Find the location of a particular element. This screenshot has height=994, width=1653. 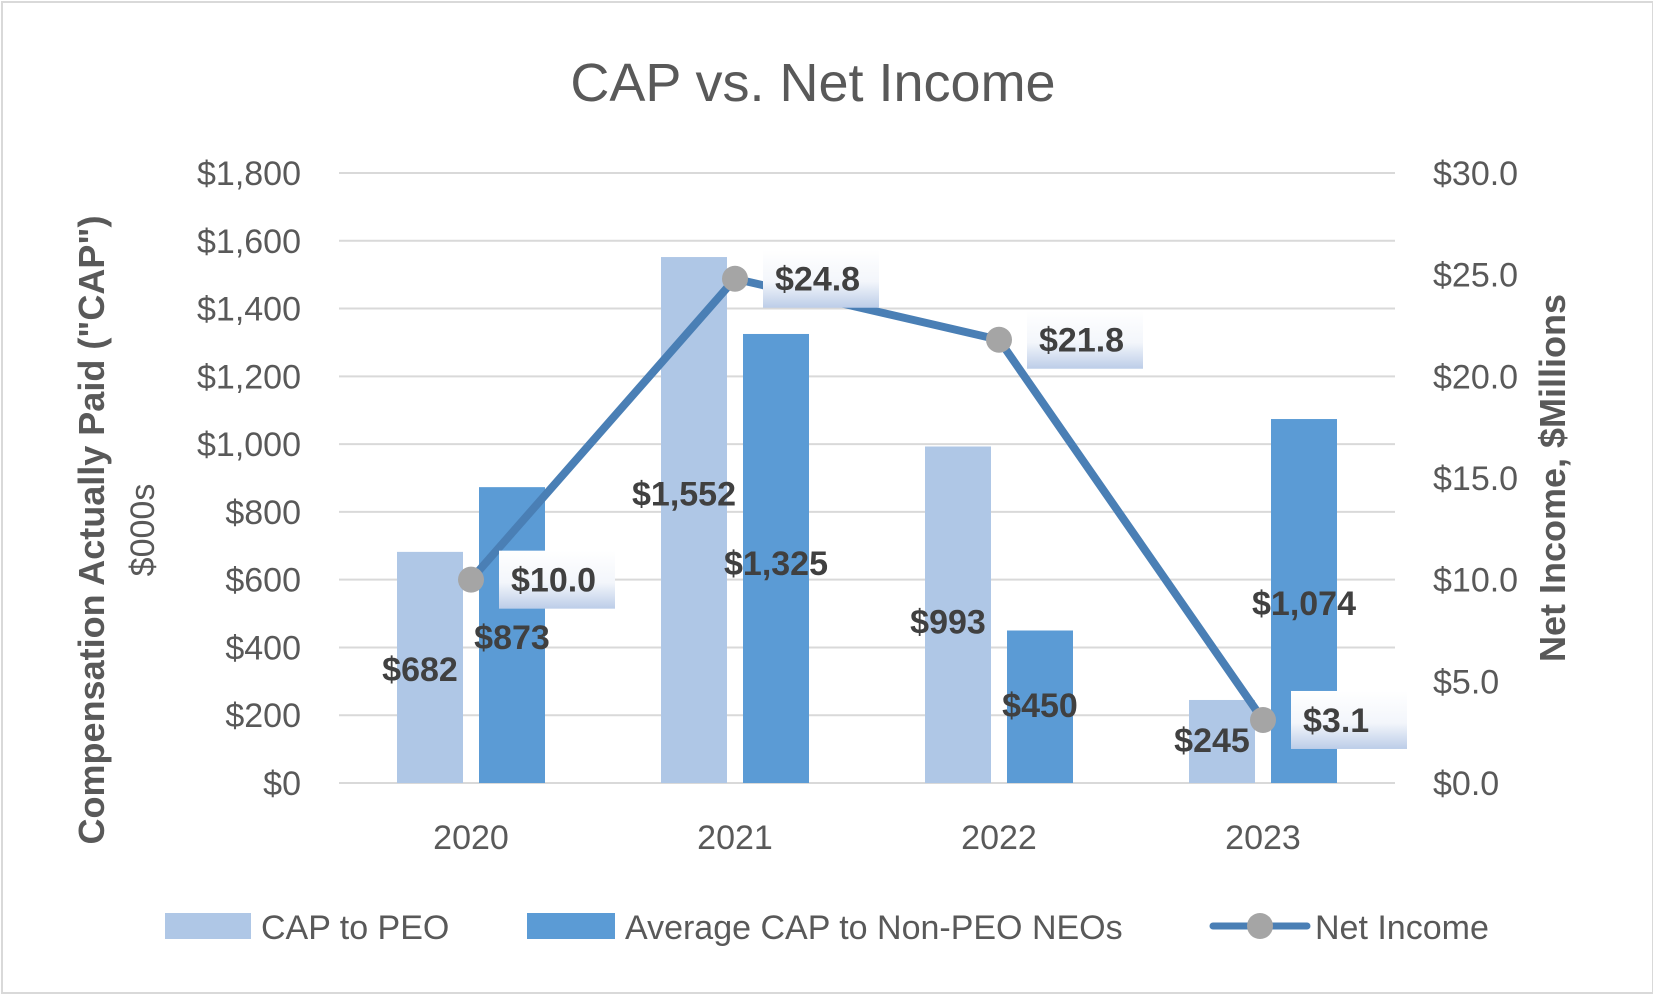

left-axis-tick-label: $1,000 is located at coordinates (249, 445).